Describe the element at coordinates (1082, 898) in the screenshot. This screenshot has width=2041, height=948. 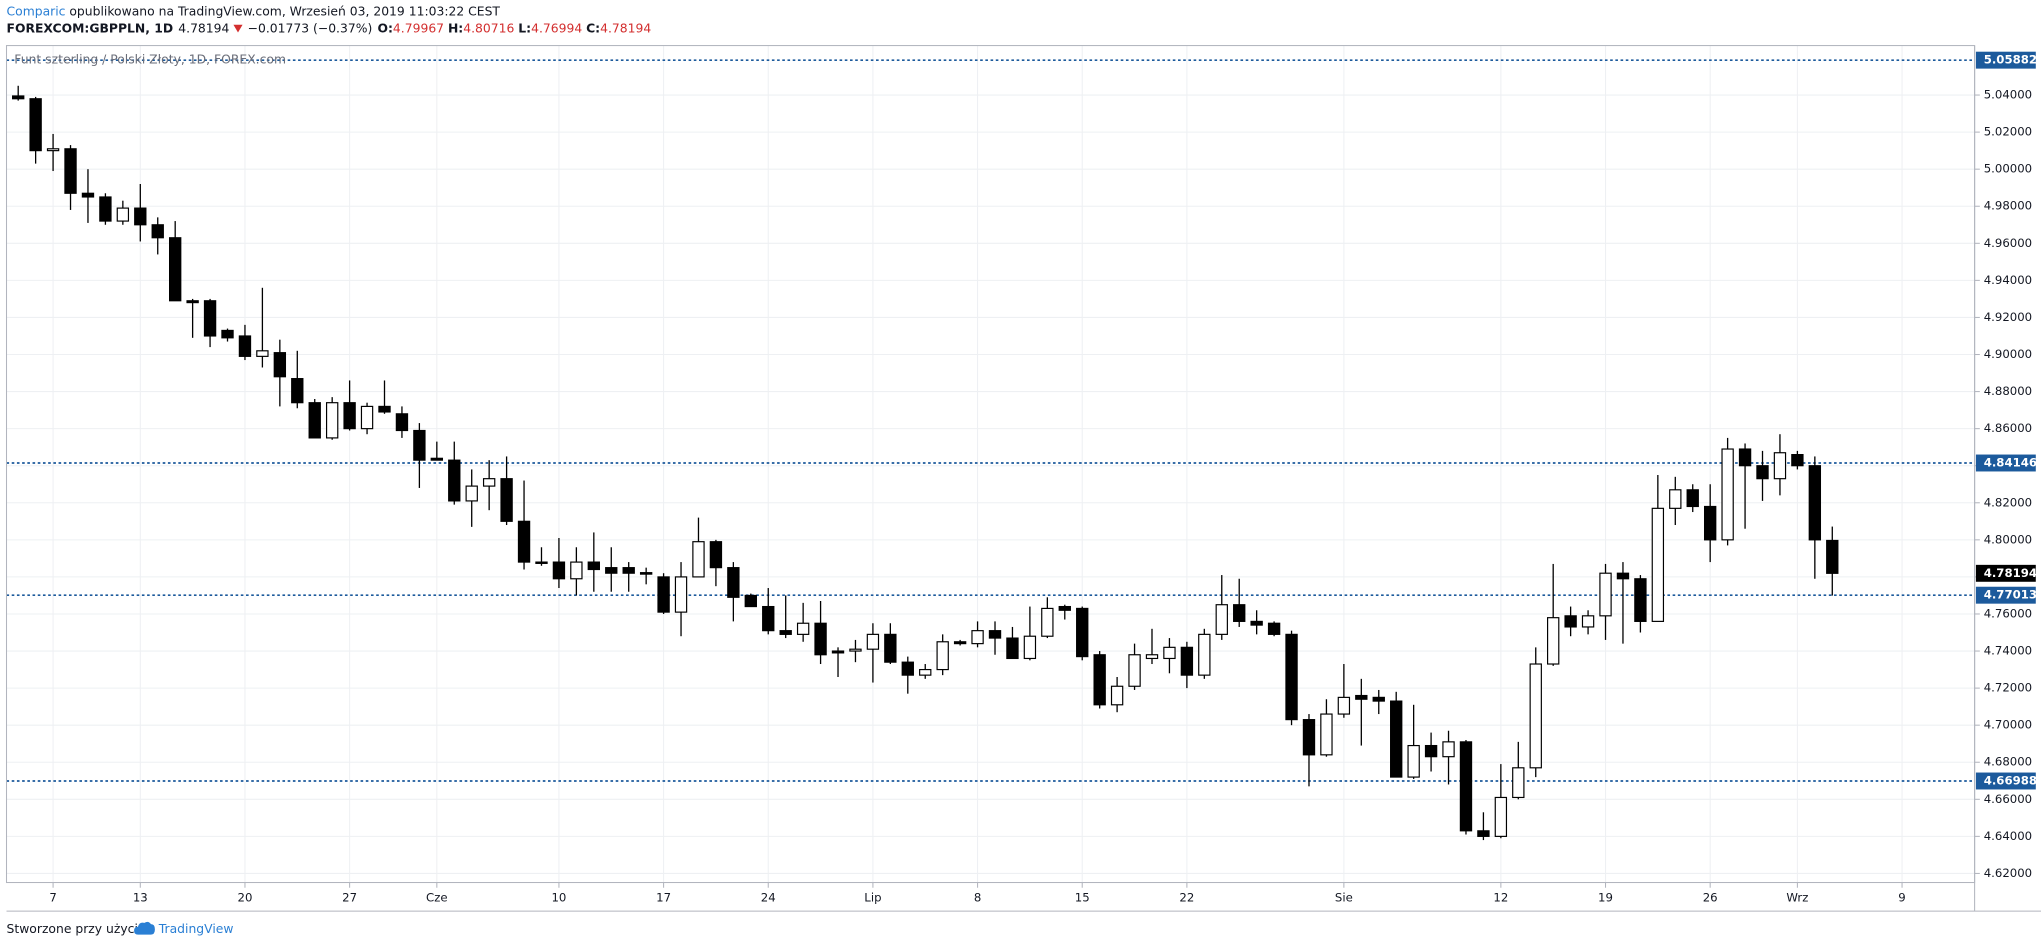
I see `x-tick-label: 15` at that location.